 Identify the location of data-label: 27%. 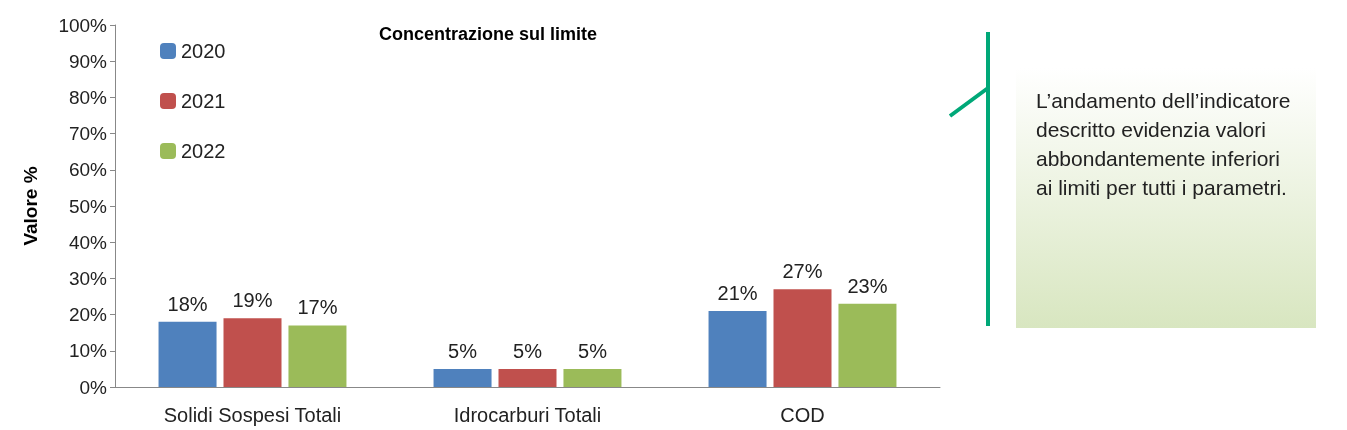
(802, 271).